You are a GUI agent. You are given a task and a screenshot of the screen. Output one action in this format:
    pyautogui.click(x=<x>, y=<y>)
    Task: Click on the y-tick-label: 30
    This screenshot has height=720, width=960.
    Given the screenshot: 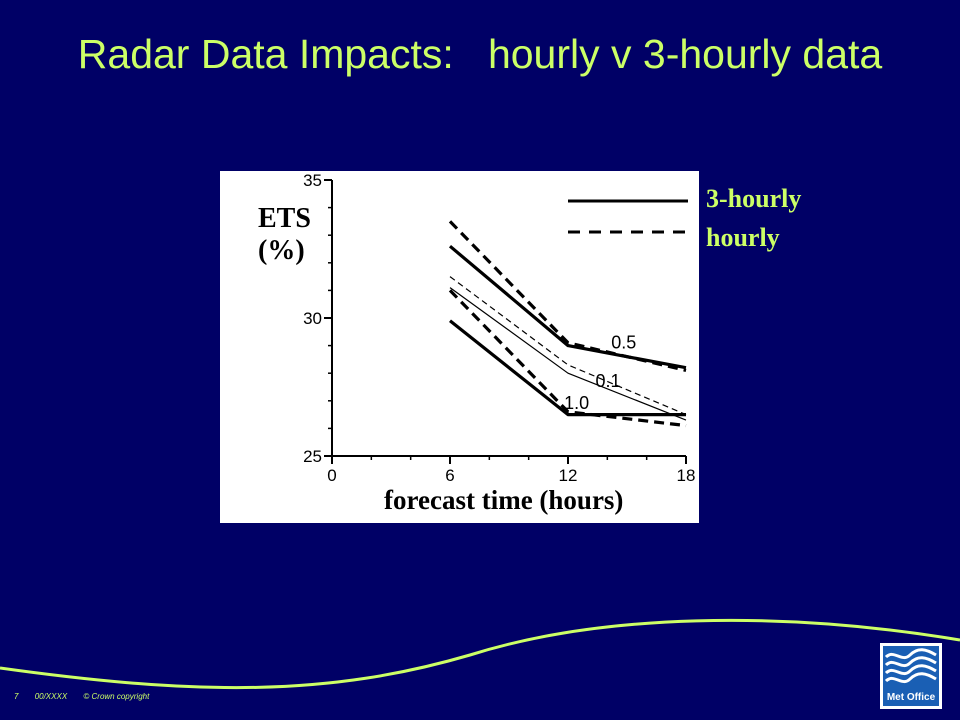 What is the action you would take?
    pyautogui.click(x=312, y=318)
    